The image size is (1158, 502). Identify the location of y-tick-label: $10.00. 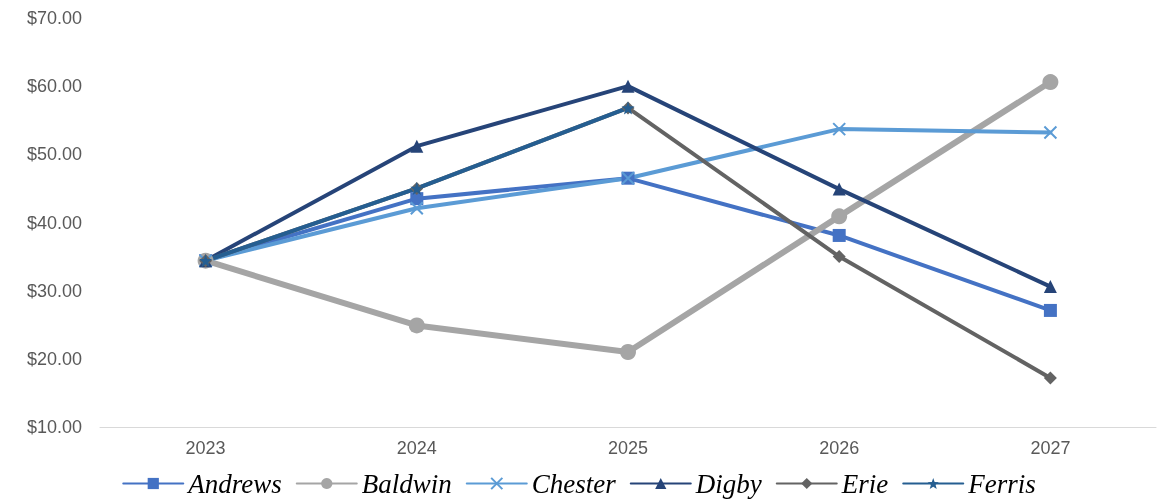
(54, 427).